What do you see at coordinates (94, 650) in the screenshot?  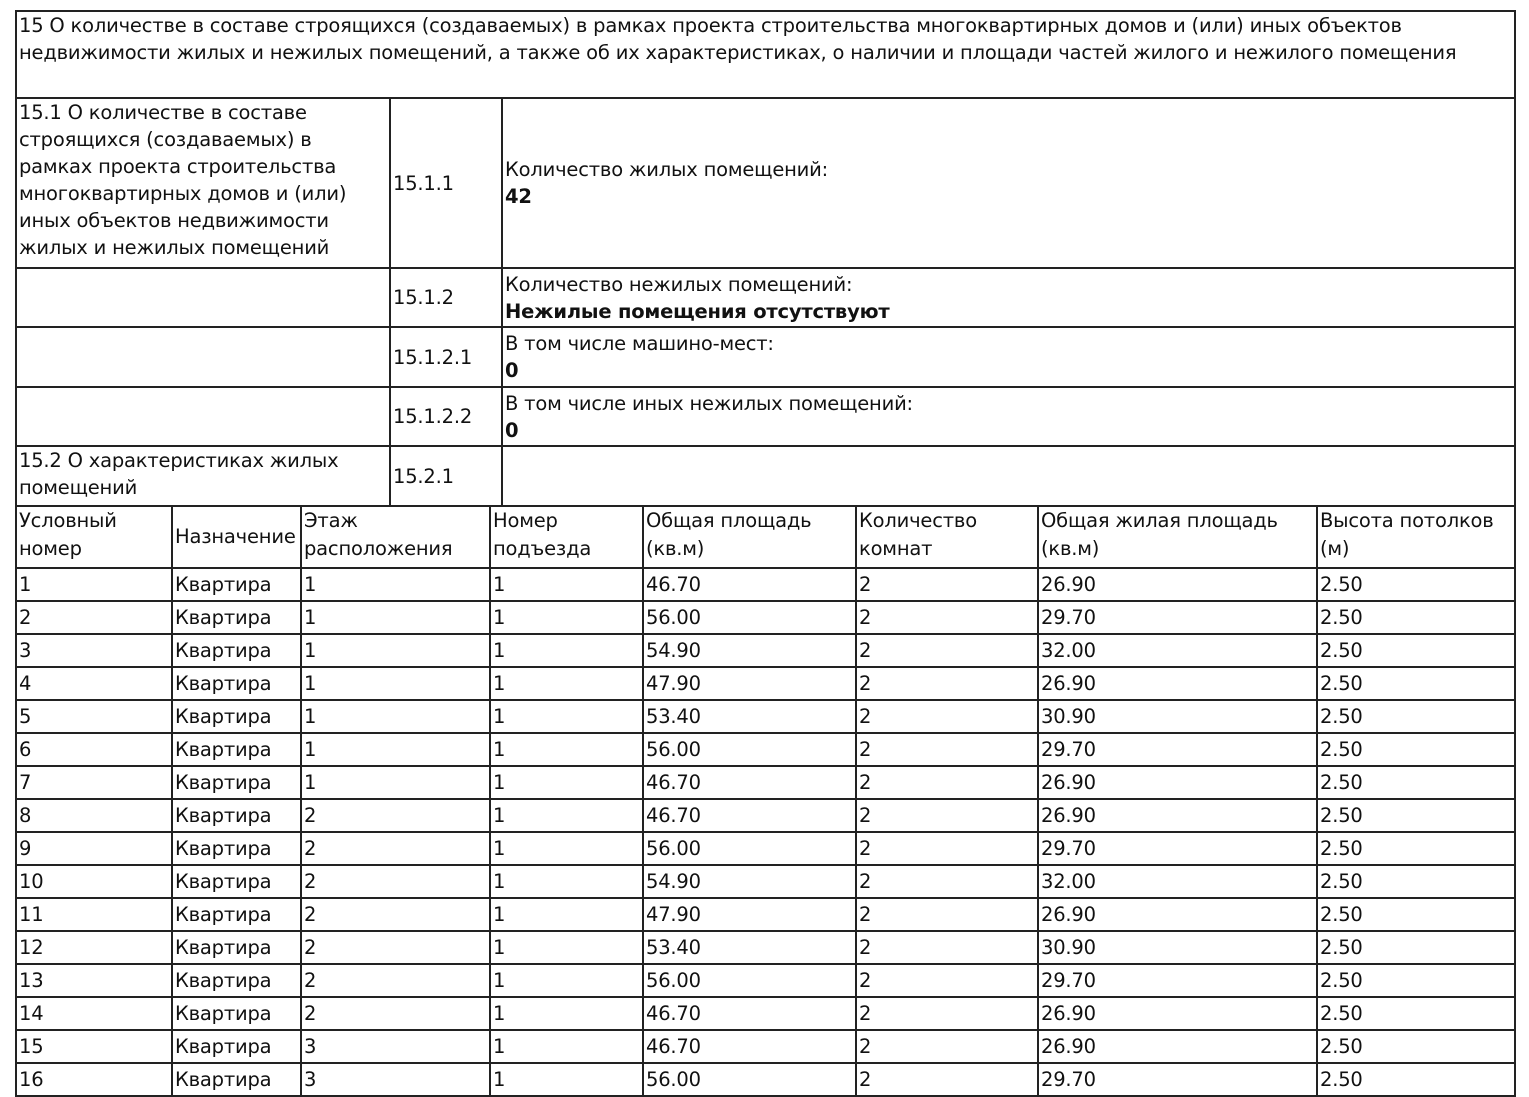 I see `cell-unit-number: 3` at bounding box center [94, 650].